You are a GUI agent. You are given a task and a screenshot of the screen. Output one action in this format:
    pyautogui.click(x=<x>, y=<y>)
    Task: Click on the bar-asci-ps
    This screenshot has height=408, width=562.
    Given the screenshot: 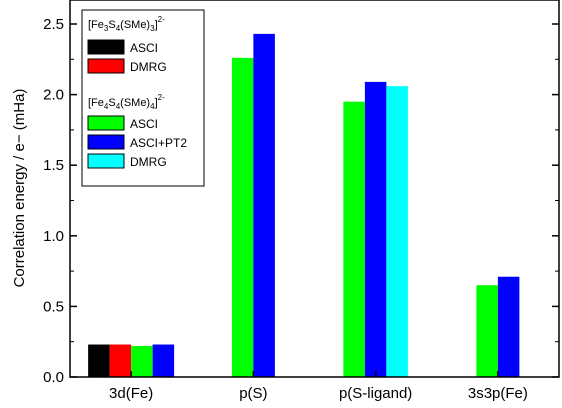 What is the action you would take?
    pyautogui.click(x=242, y=217)
    